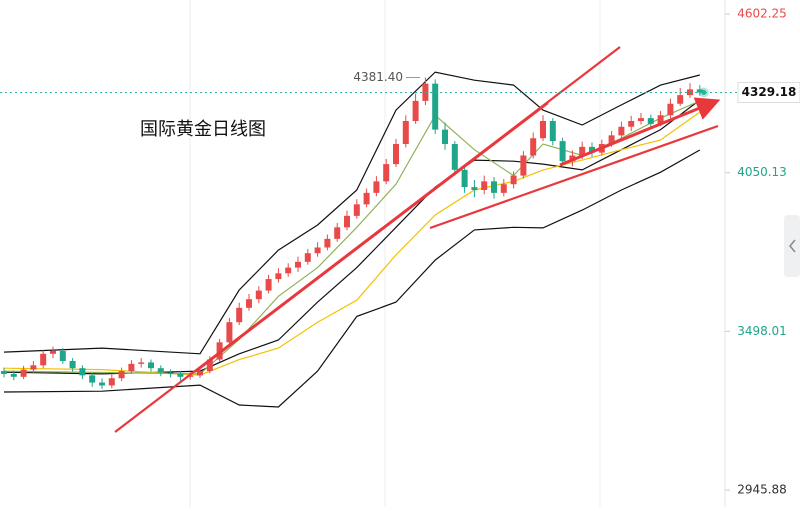  What do you see at coordinates (203, 129) in the screenshot?
I see `chart-title: 国际黄金日线图` at bounding box center [203, 129].